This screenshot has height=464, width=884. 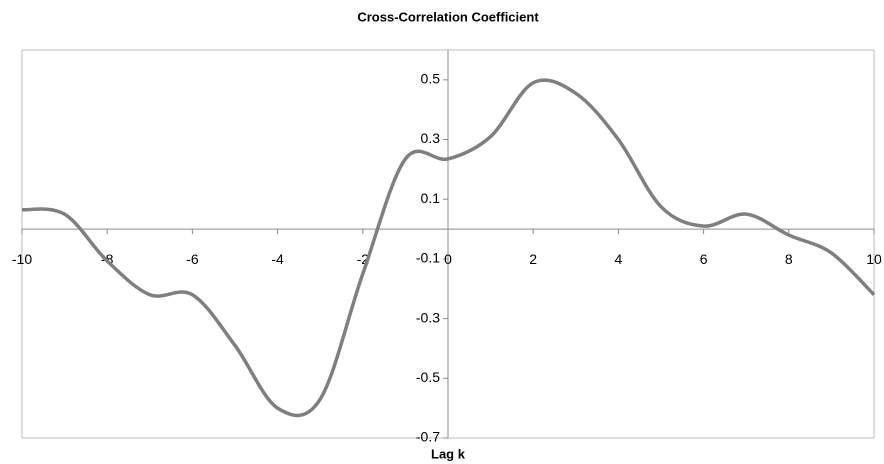 What do you see at coordinates (428, 377) in the screenshot?
I see `y-tick-label: -0.5` at bounding box center [428, 377].